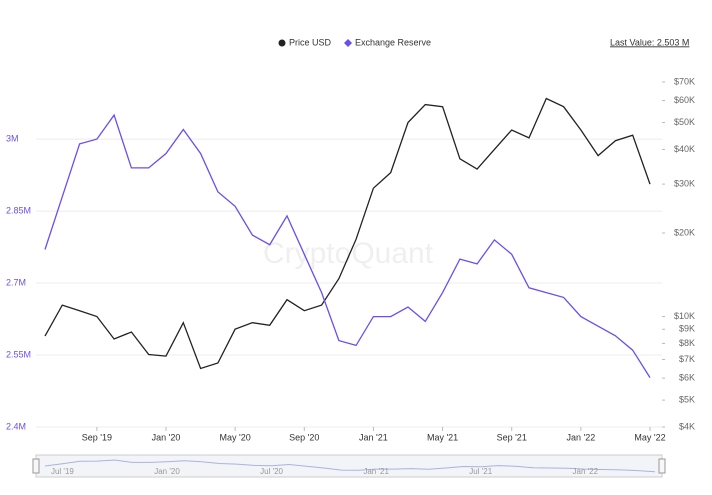 The height and width of the screenshot is (495, 712). I want to click on x-tick-label: May '21, so click(442, 437).